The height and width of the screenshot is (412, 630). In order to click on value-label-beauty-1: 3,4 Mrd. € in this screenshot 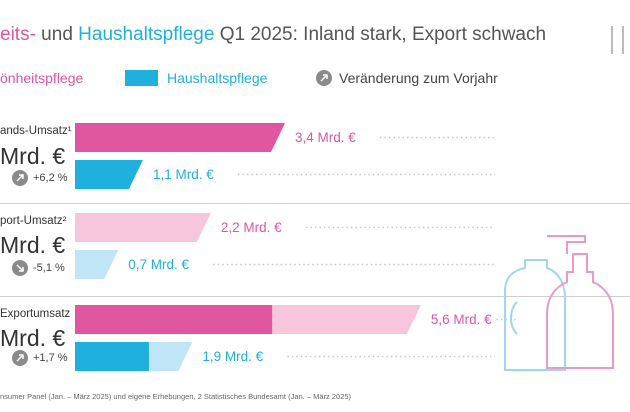, I will do `click(325, 137)`.